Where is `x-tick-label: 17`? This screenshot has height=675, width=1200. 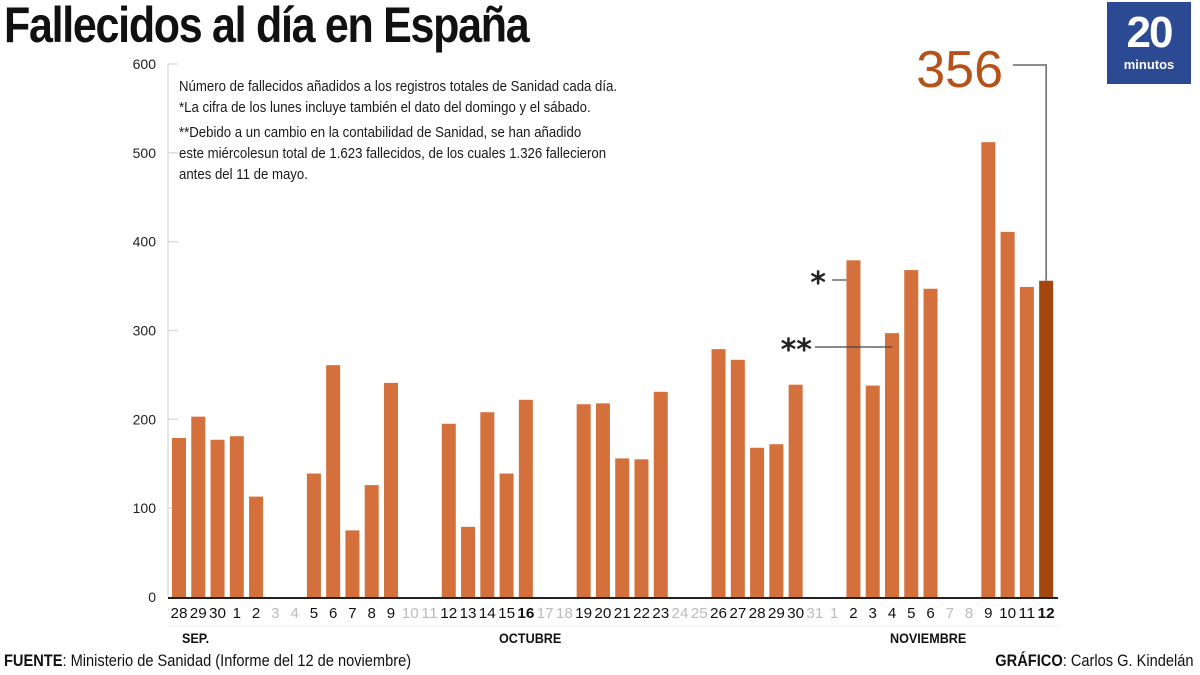
x-tick-label: 17 is located at coordinates (545, 613).